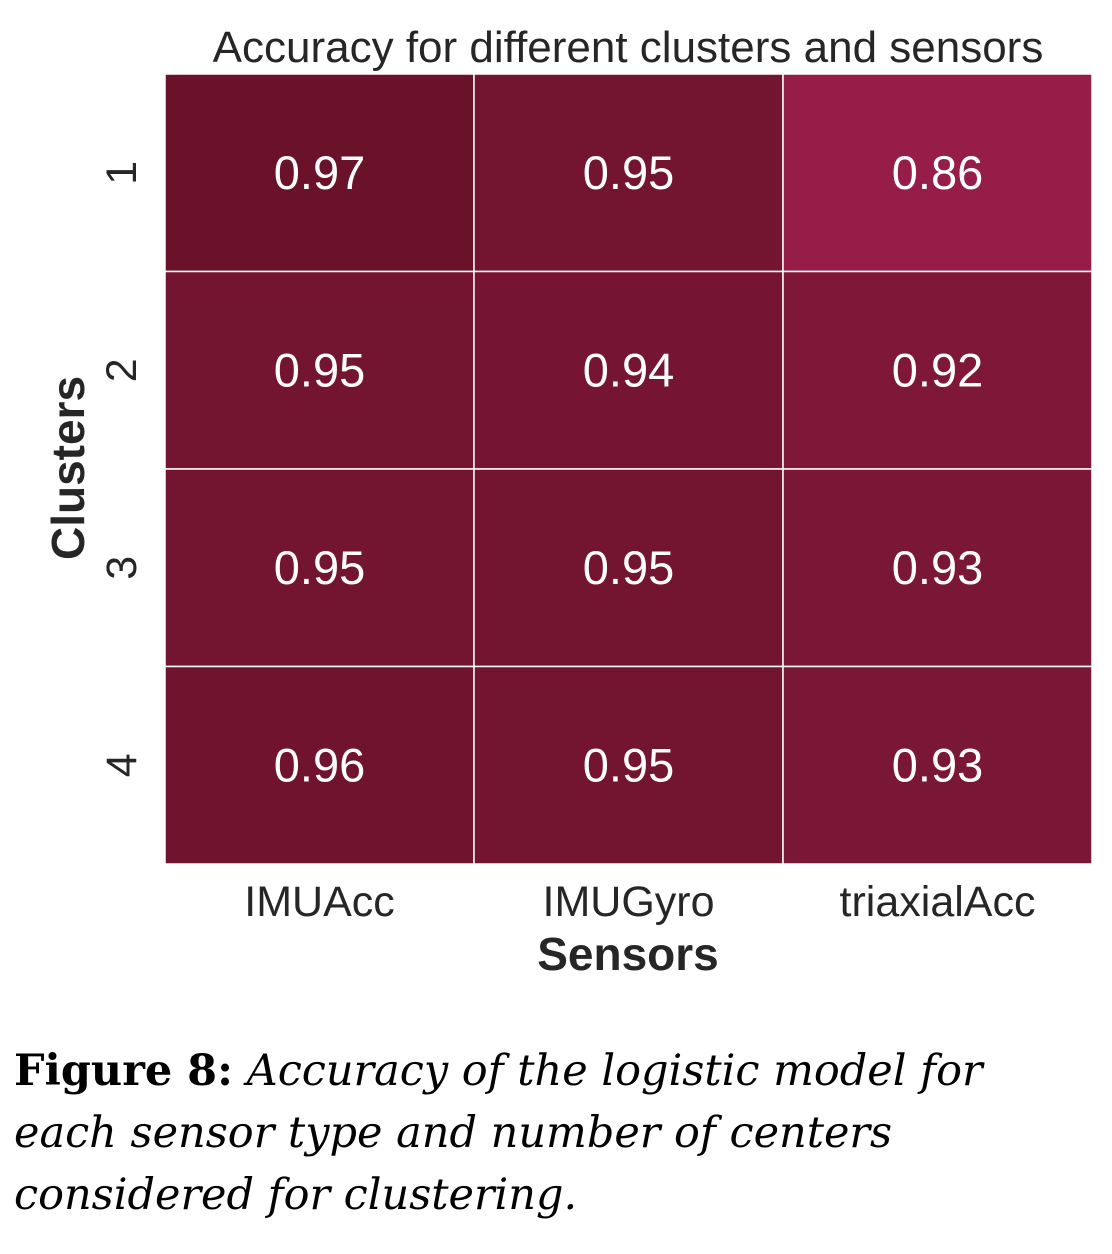 The height and width of the screenshot is (1254, 1112). I want to click on cell-value-label: 0.92, so click(937, 369).